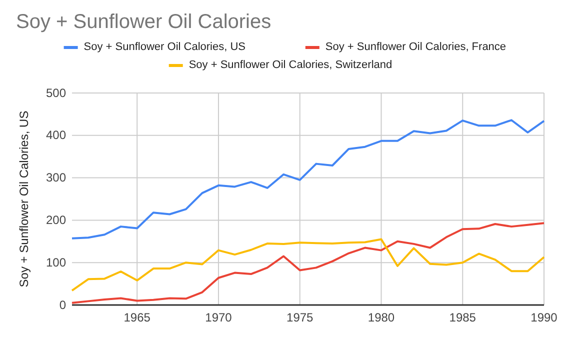 Image resolution: width=580 pixels, height=342 pixels. I want to click on x-tick-label: 1985, so click(462, 317).